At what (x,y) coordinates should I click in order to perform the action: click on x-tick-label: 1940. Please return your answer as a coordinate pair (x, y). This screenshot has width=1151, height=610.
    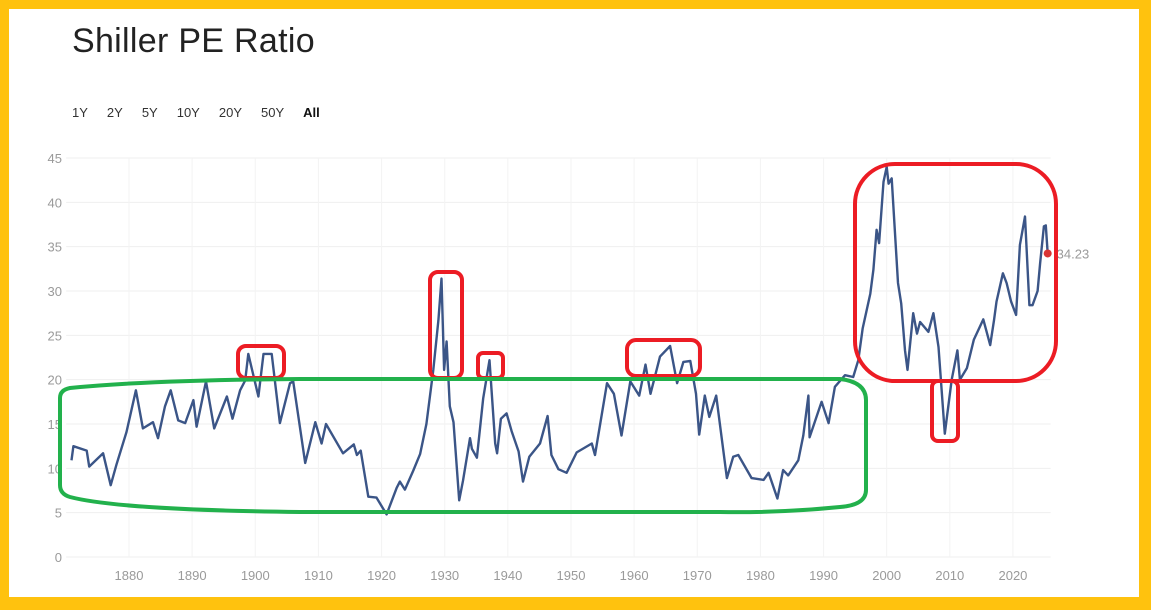
    Looking at the image, I should click on (507, 575).